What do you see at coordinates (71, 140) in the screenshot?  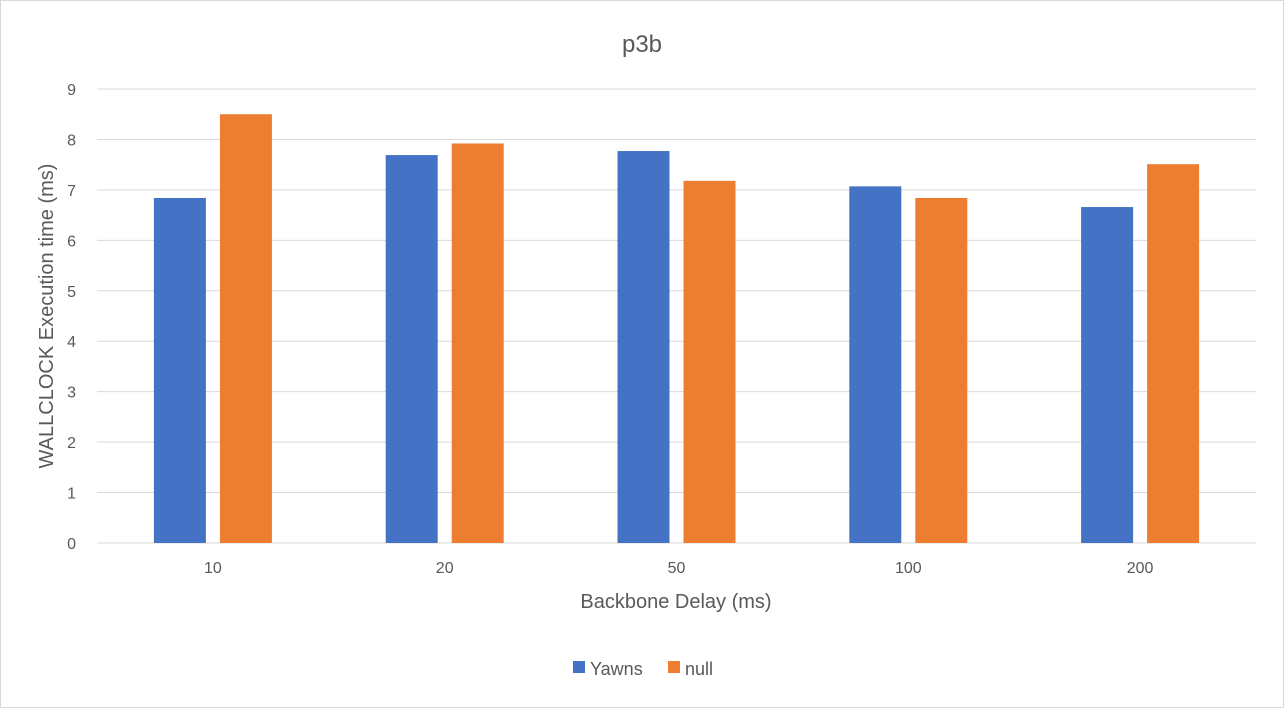 I see `y-tick-label: 8` at bounding box center [71, 140].